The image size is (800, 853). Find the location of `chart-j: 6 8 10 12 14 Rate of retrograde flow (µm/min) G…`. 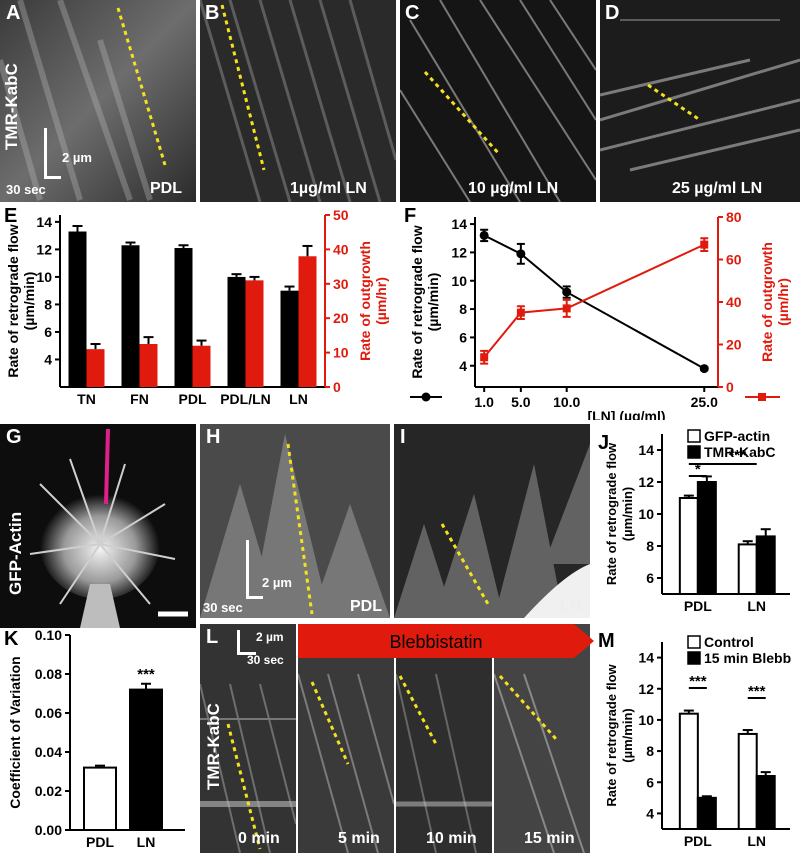

chart-j: 6 8 10 12 14 Rate of retrograde flow (µm/min) G… is located at coordinates (697, 521).